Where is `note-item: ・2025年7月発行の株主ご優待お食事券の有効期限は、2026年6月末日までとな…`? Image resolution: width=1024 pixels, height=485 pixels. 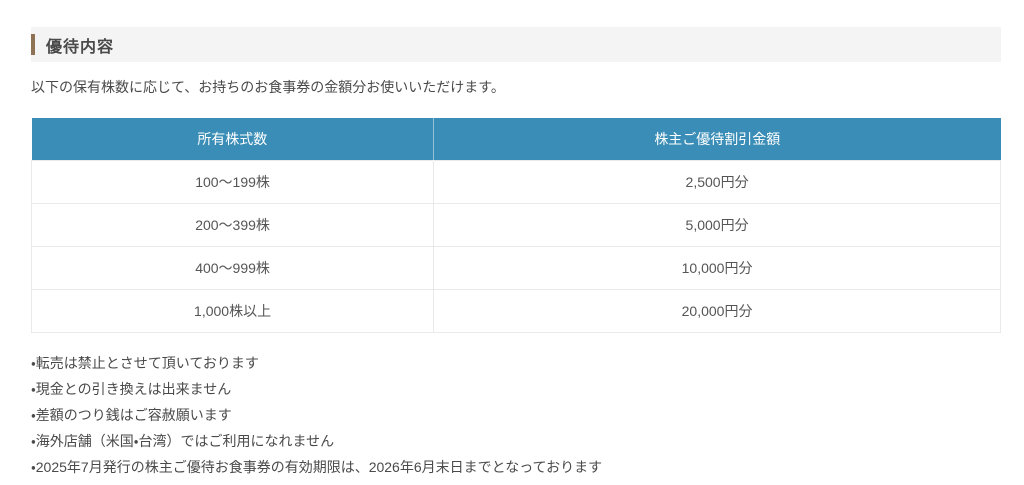 note-item: ・2025年7月発行の株主ご優待お食事券の有効期限は、2026年6月末日までとな… is located at coordinates (317, 466).